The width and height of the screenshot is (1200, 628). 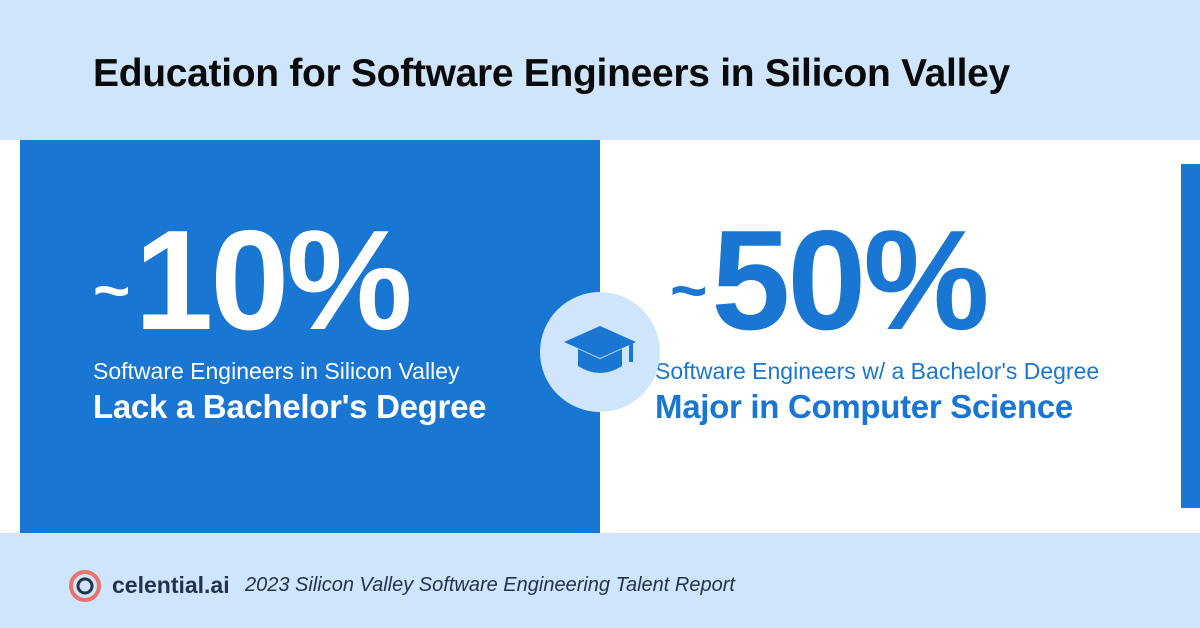 I want to click on right-edge-strip, so click(x=1190, y=336).